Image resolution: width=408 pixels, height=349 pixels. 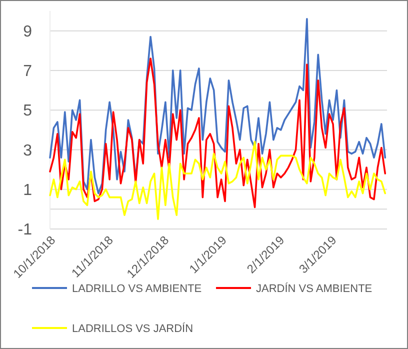 What do you see at coordinates (314, 288) in the screenshot?
I see `legend-label: JARDÍN VS AMBIENTE` at bounding box center [314, 288].